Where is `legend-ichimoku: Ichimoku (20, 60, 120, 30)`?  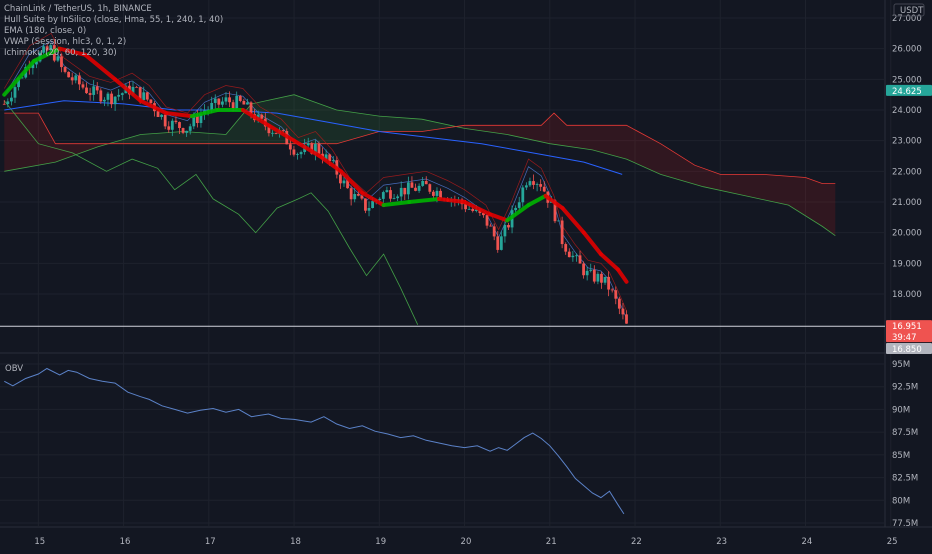
legend-ichimoku: Ichimoku (20, 60, 120, 30) is located at coordinates (60, 52).